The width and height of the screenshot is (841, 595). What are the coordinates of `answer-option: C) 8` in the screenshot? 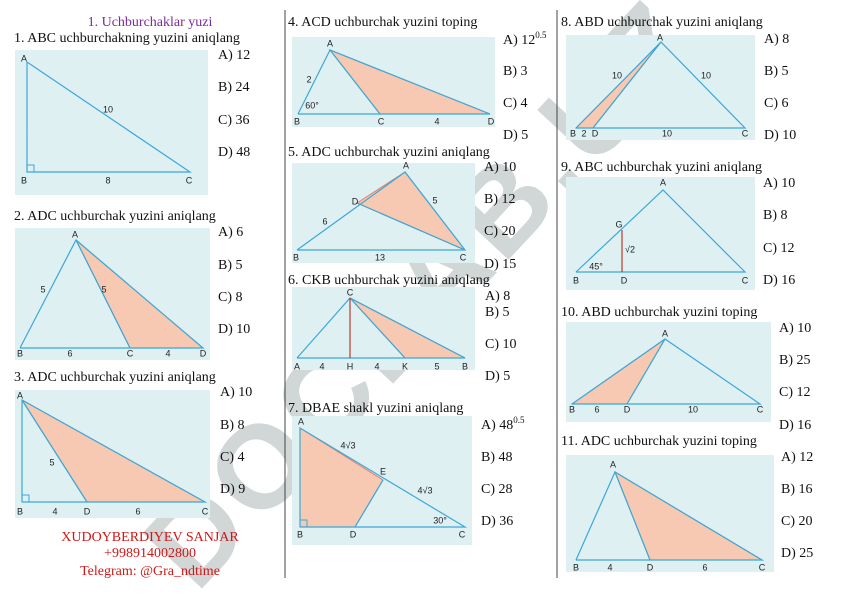 It's located at (230, 297).